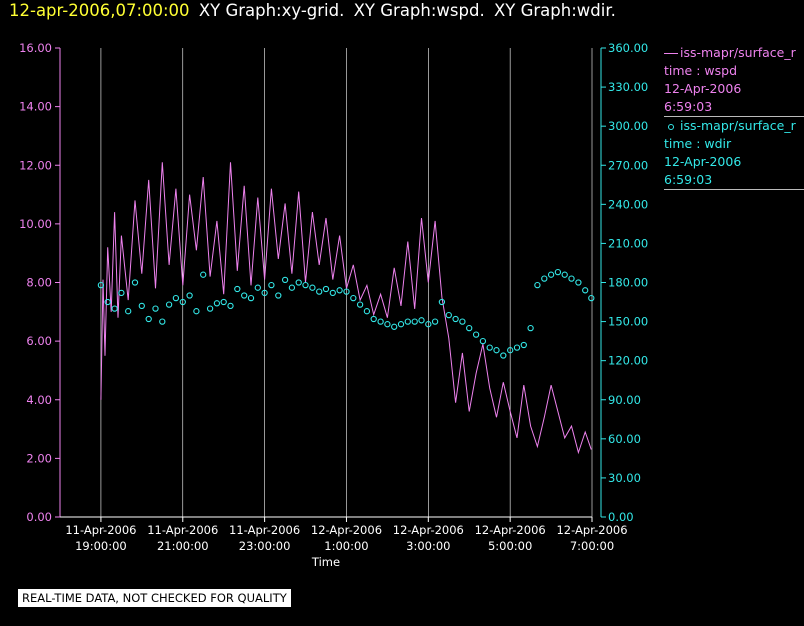  Describe the element at coordinates (510, 546) in the screenshot. I see `x-tick-label-time: 5:00:00` at that location.